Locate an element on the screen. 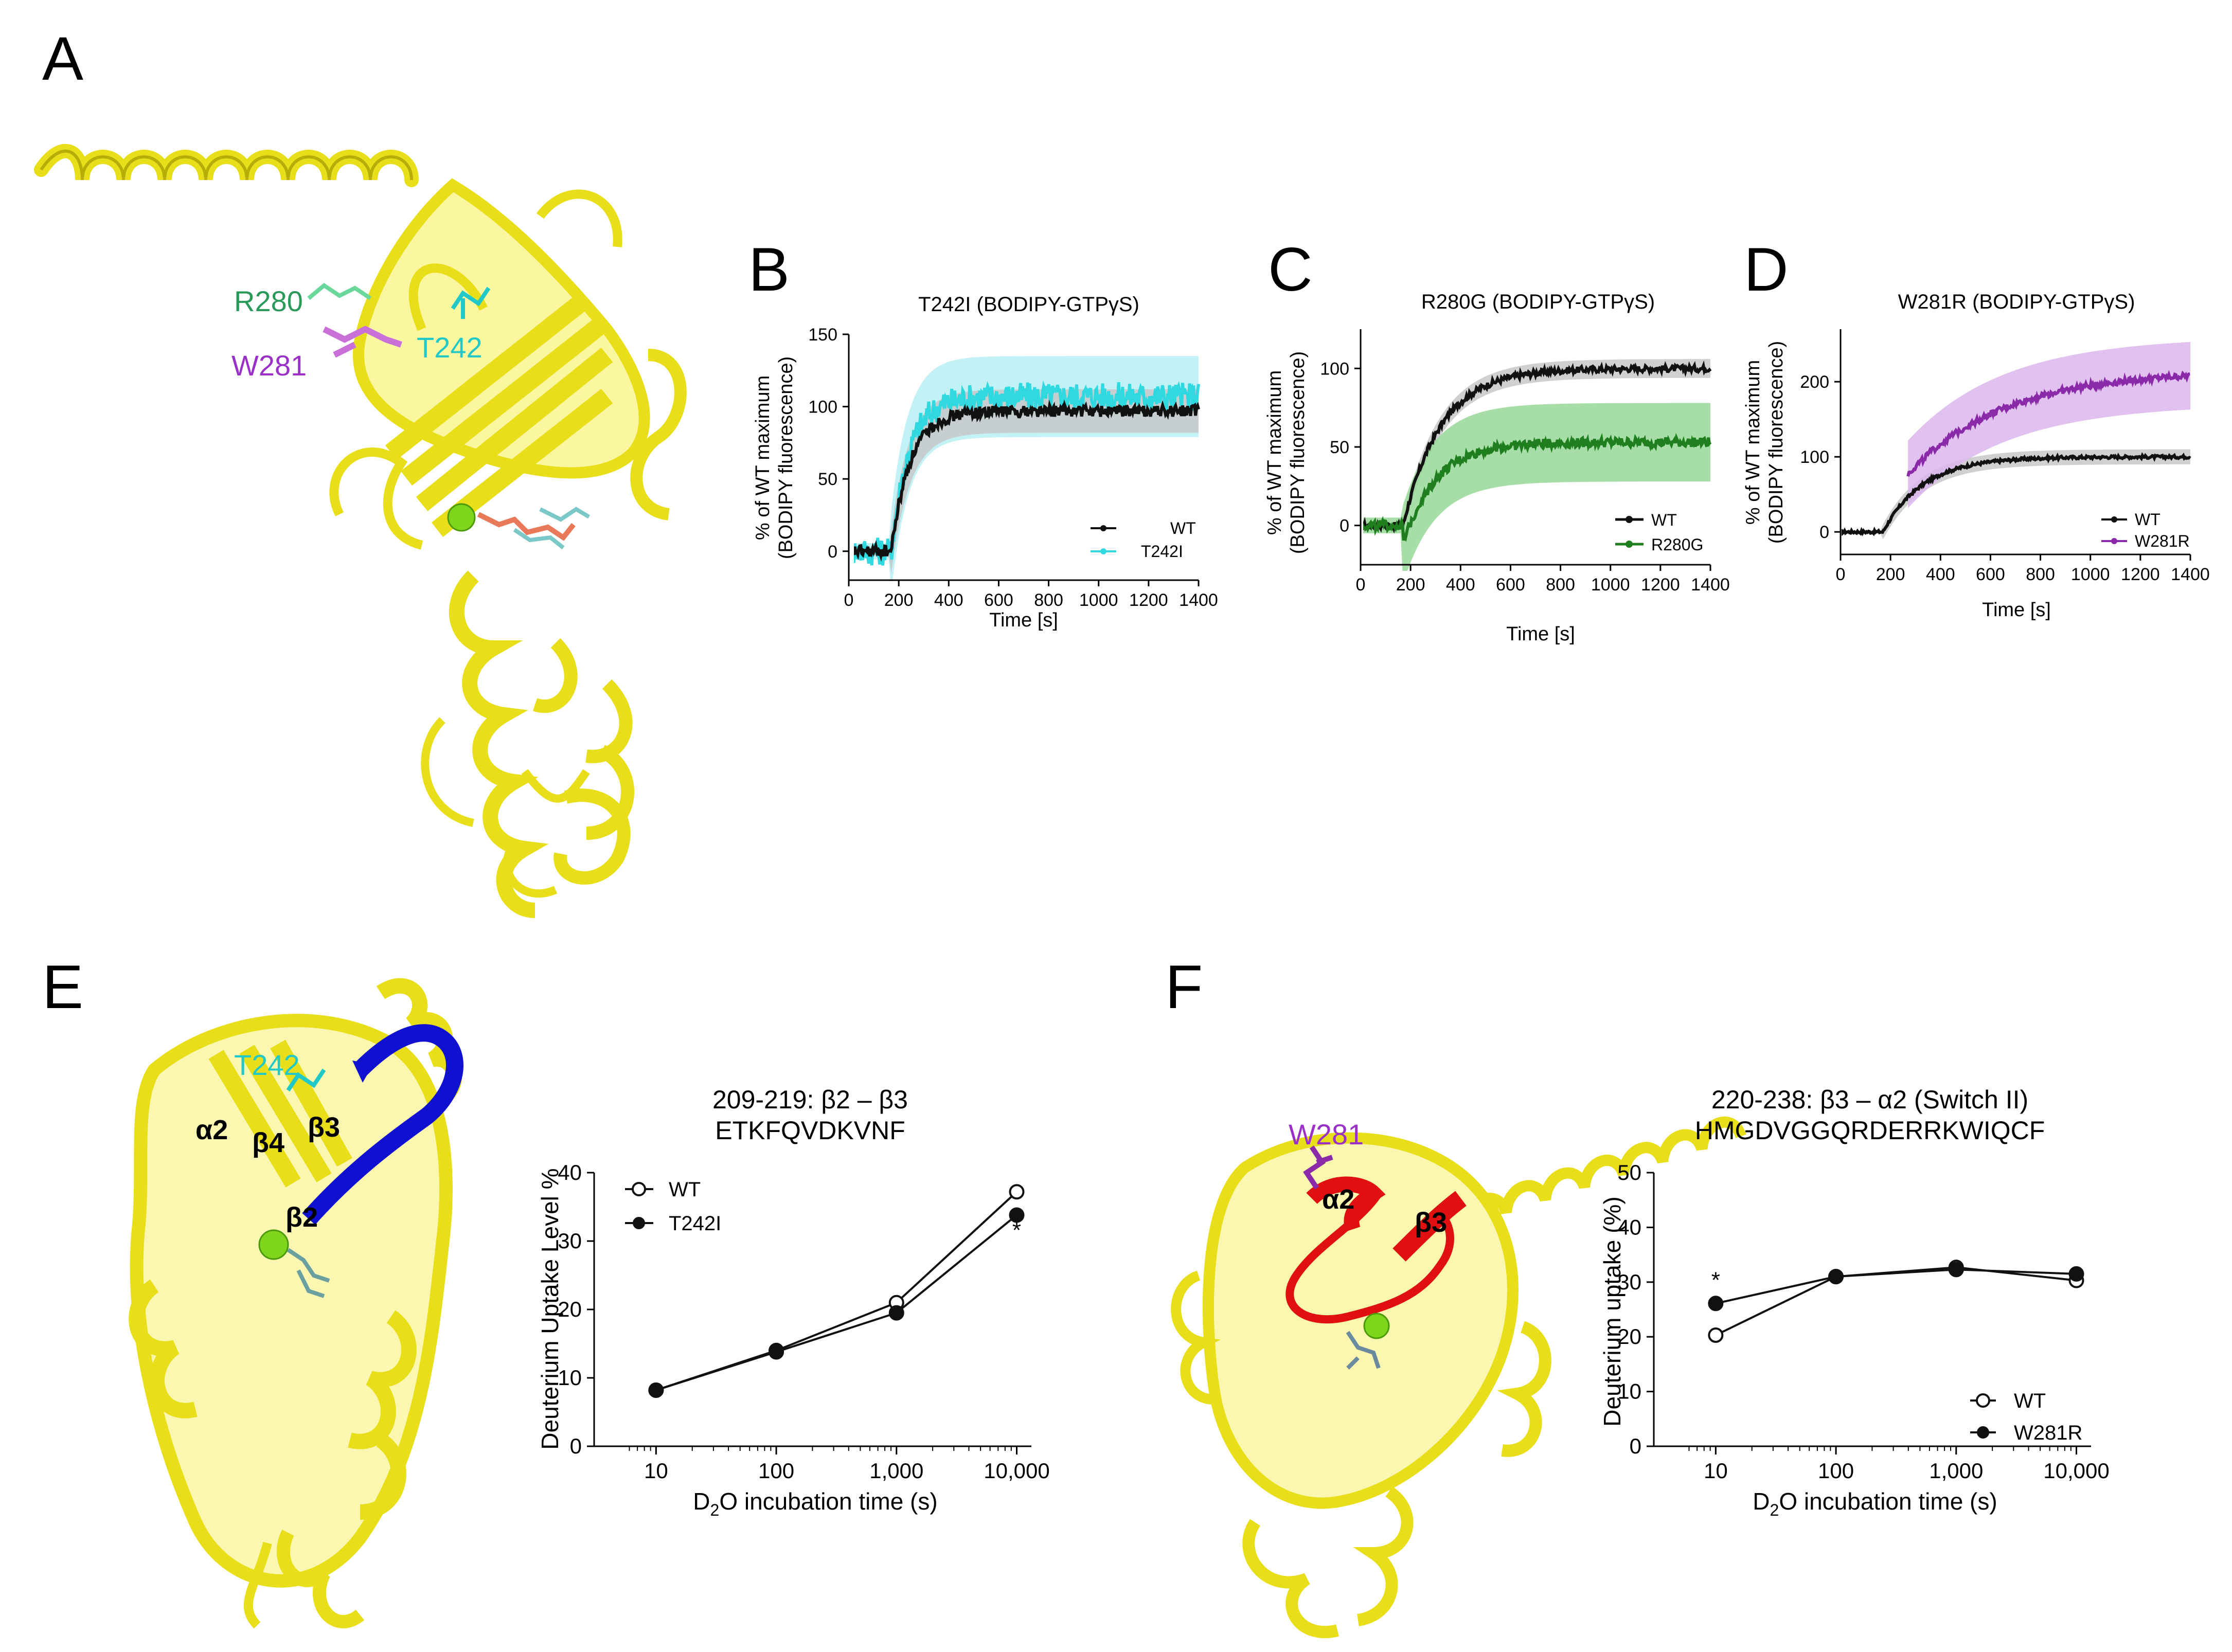 The height and width of the screenshot is (1652, 2232). beta2-beta3-hairpin is located at coordinates (382, 1124).